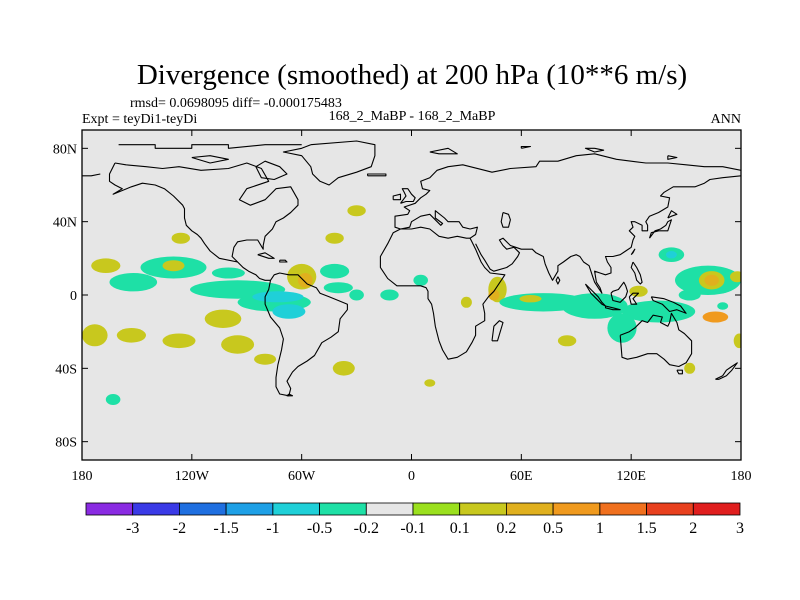 This screenshot has width=800, height=600. I want to click on colorbar-label: 0.1, so click(460, 528).